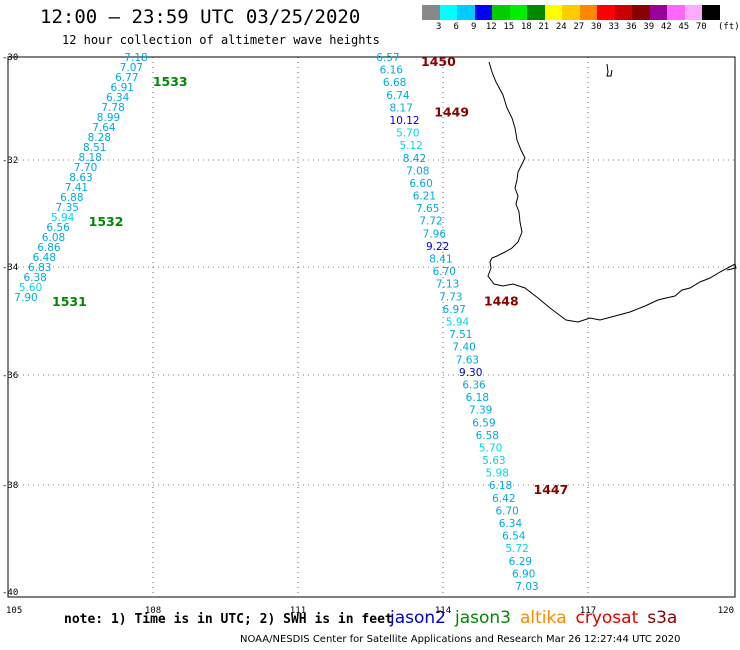 The height and width of the screenshot is (650, 740). What do you see at coordinates (726, 611) in the screenshot?
I see `lon-tick-label: 120` at bounding box center [726, 611].